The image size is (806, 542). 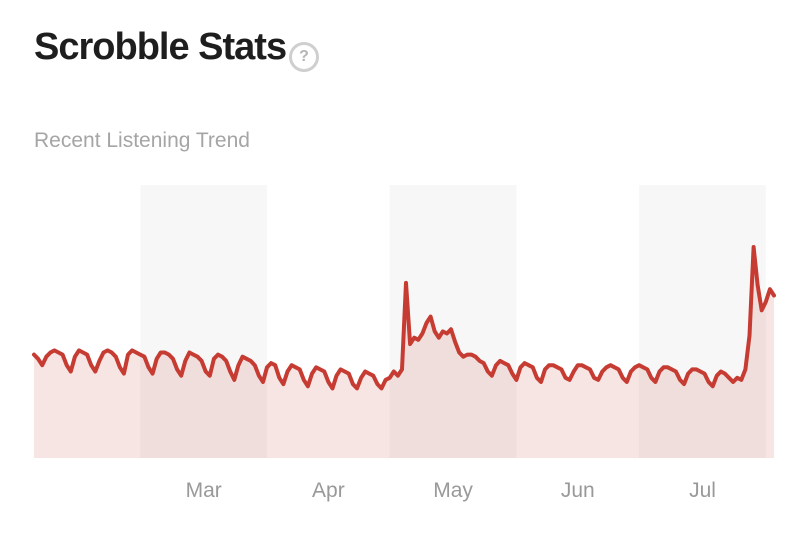 I want to click on x-tick-label-mar: Mar, so click(x=204, y=490).